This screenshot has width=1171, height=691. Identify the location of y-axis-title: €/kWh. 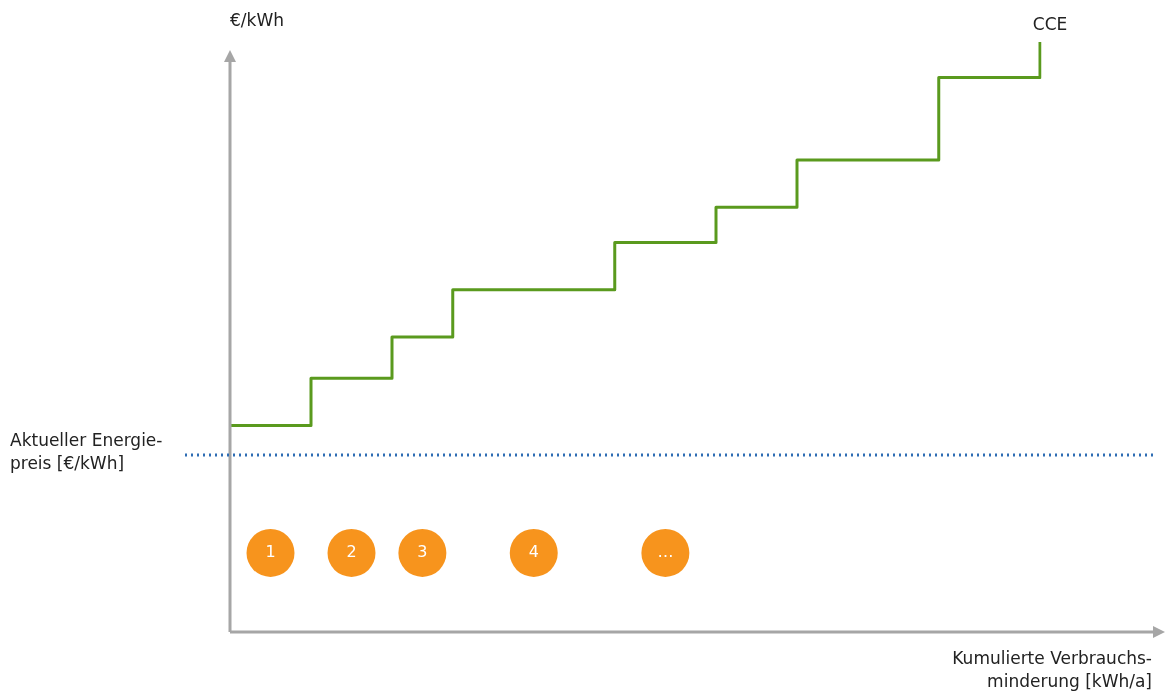
(257, 20).